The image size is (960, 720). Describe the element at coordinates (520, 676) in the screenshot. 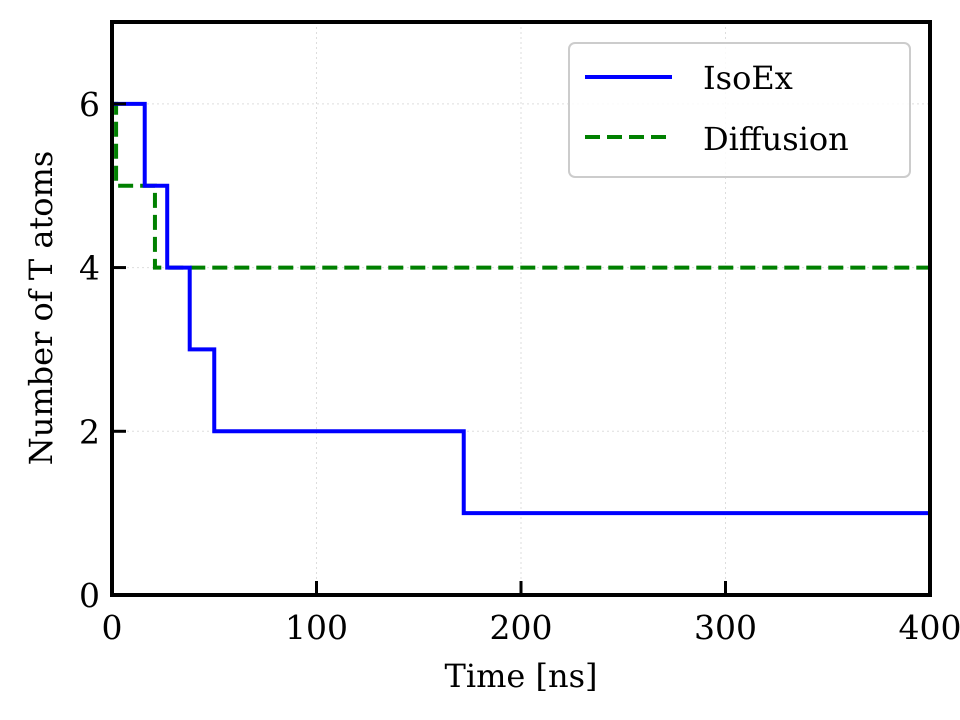

I see `x-axis-label: Time [ns]` at that location.